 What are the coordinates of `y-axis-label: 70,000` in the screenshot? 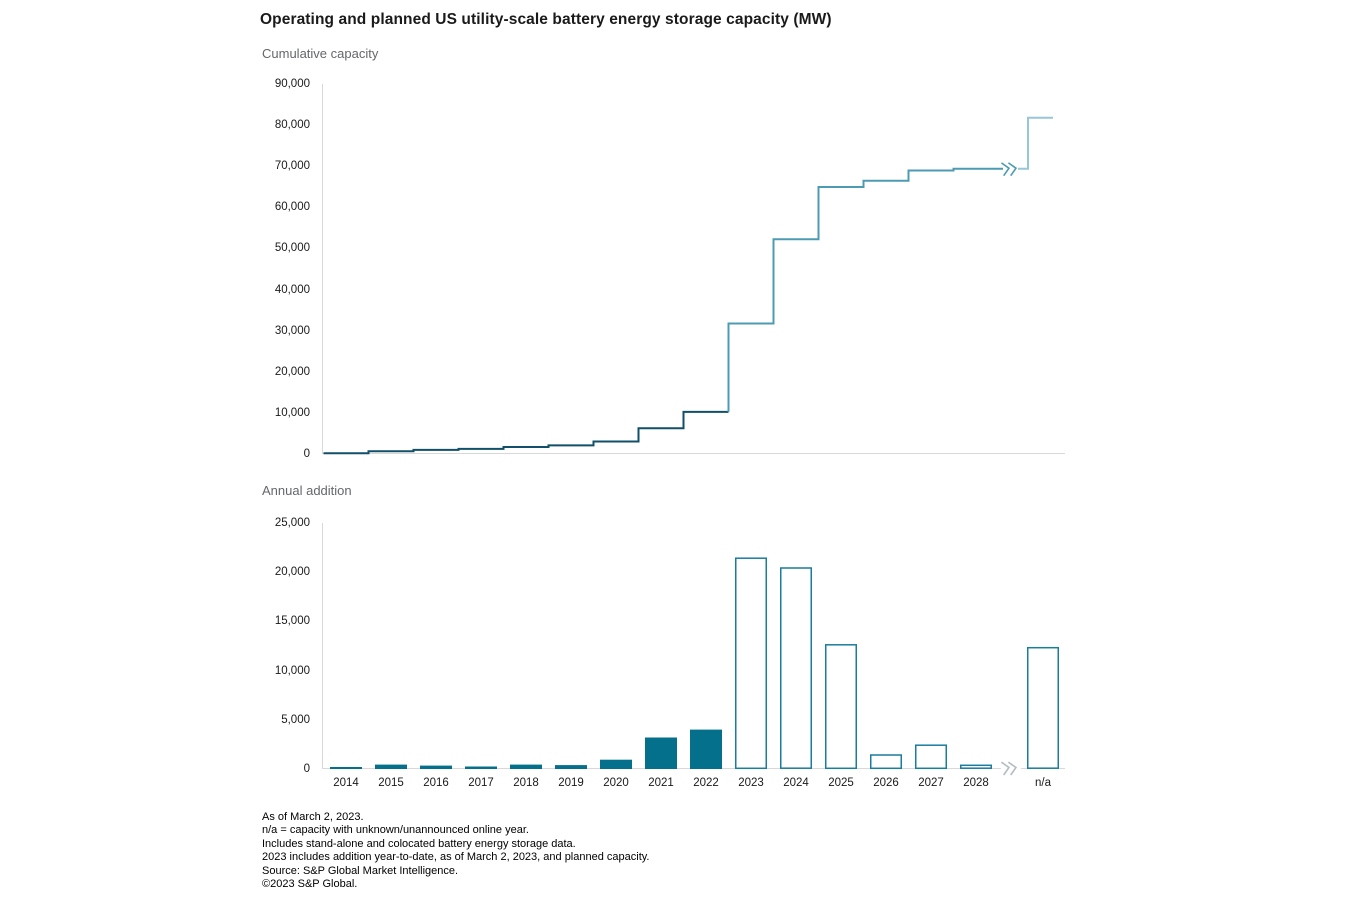 It's located at (292, 166).